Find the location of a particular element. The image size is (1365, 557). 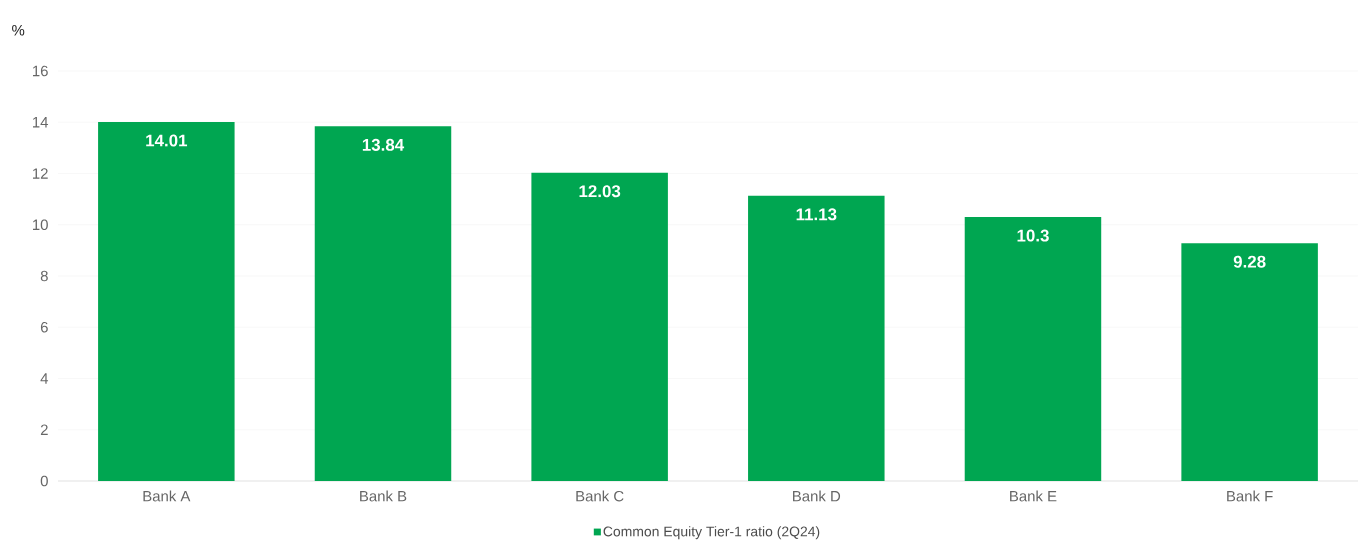

y-axis-title: % is located at coordinates (18, 30).